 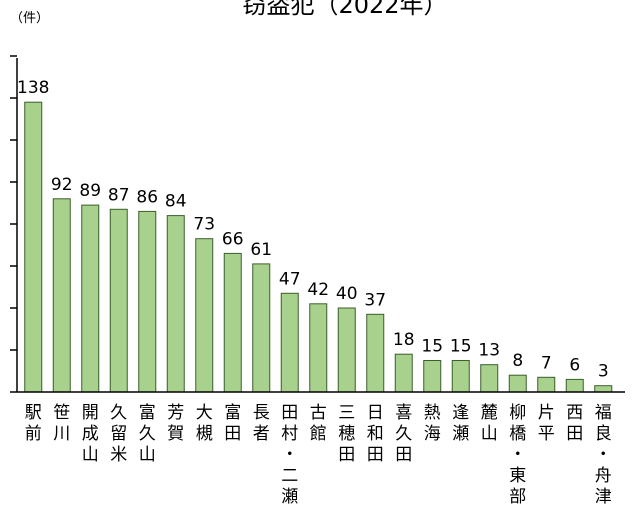 What do you see at coordinates (204, 423) in the screenshot?
I see `category-label: 大槻` at bounding box center [204, 423].